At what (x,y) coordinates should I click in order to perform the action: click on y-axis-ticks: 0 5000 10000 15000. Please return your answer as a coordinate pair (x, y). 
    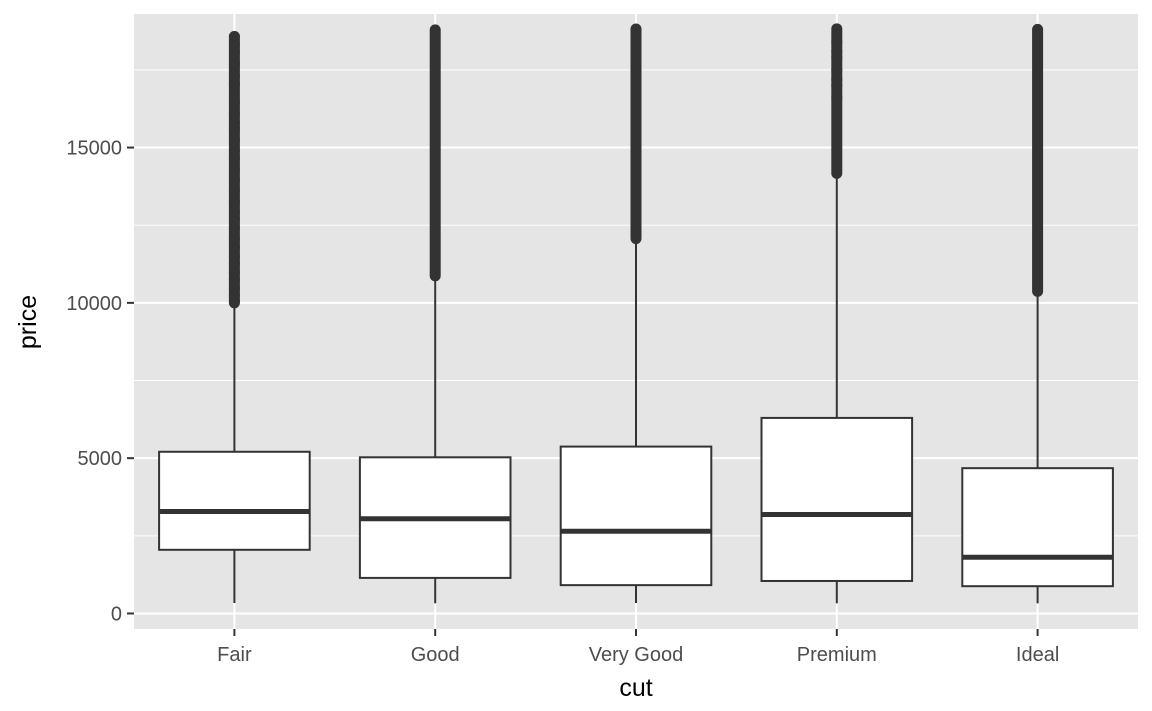
    Looking at the image, I should click on (100, 381).